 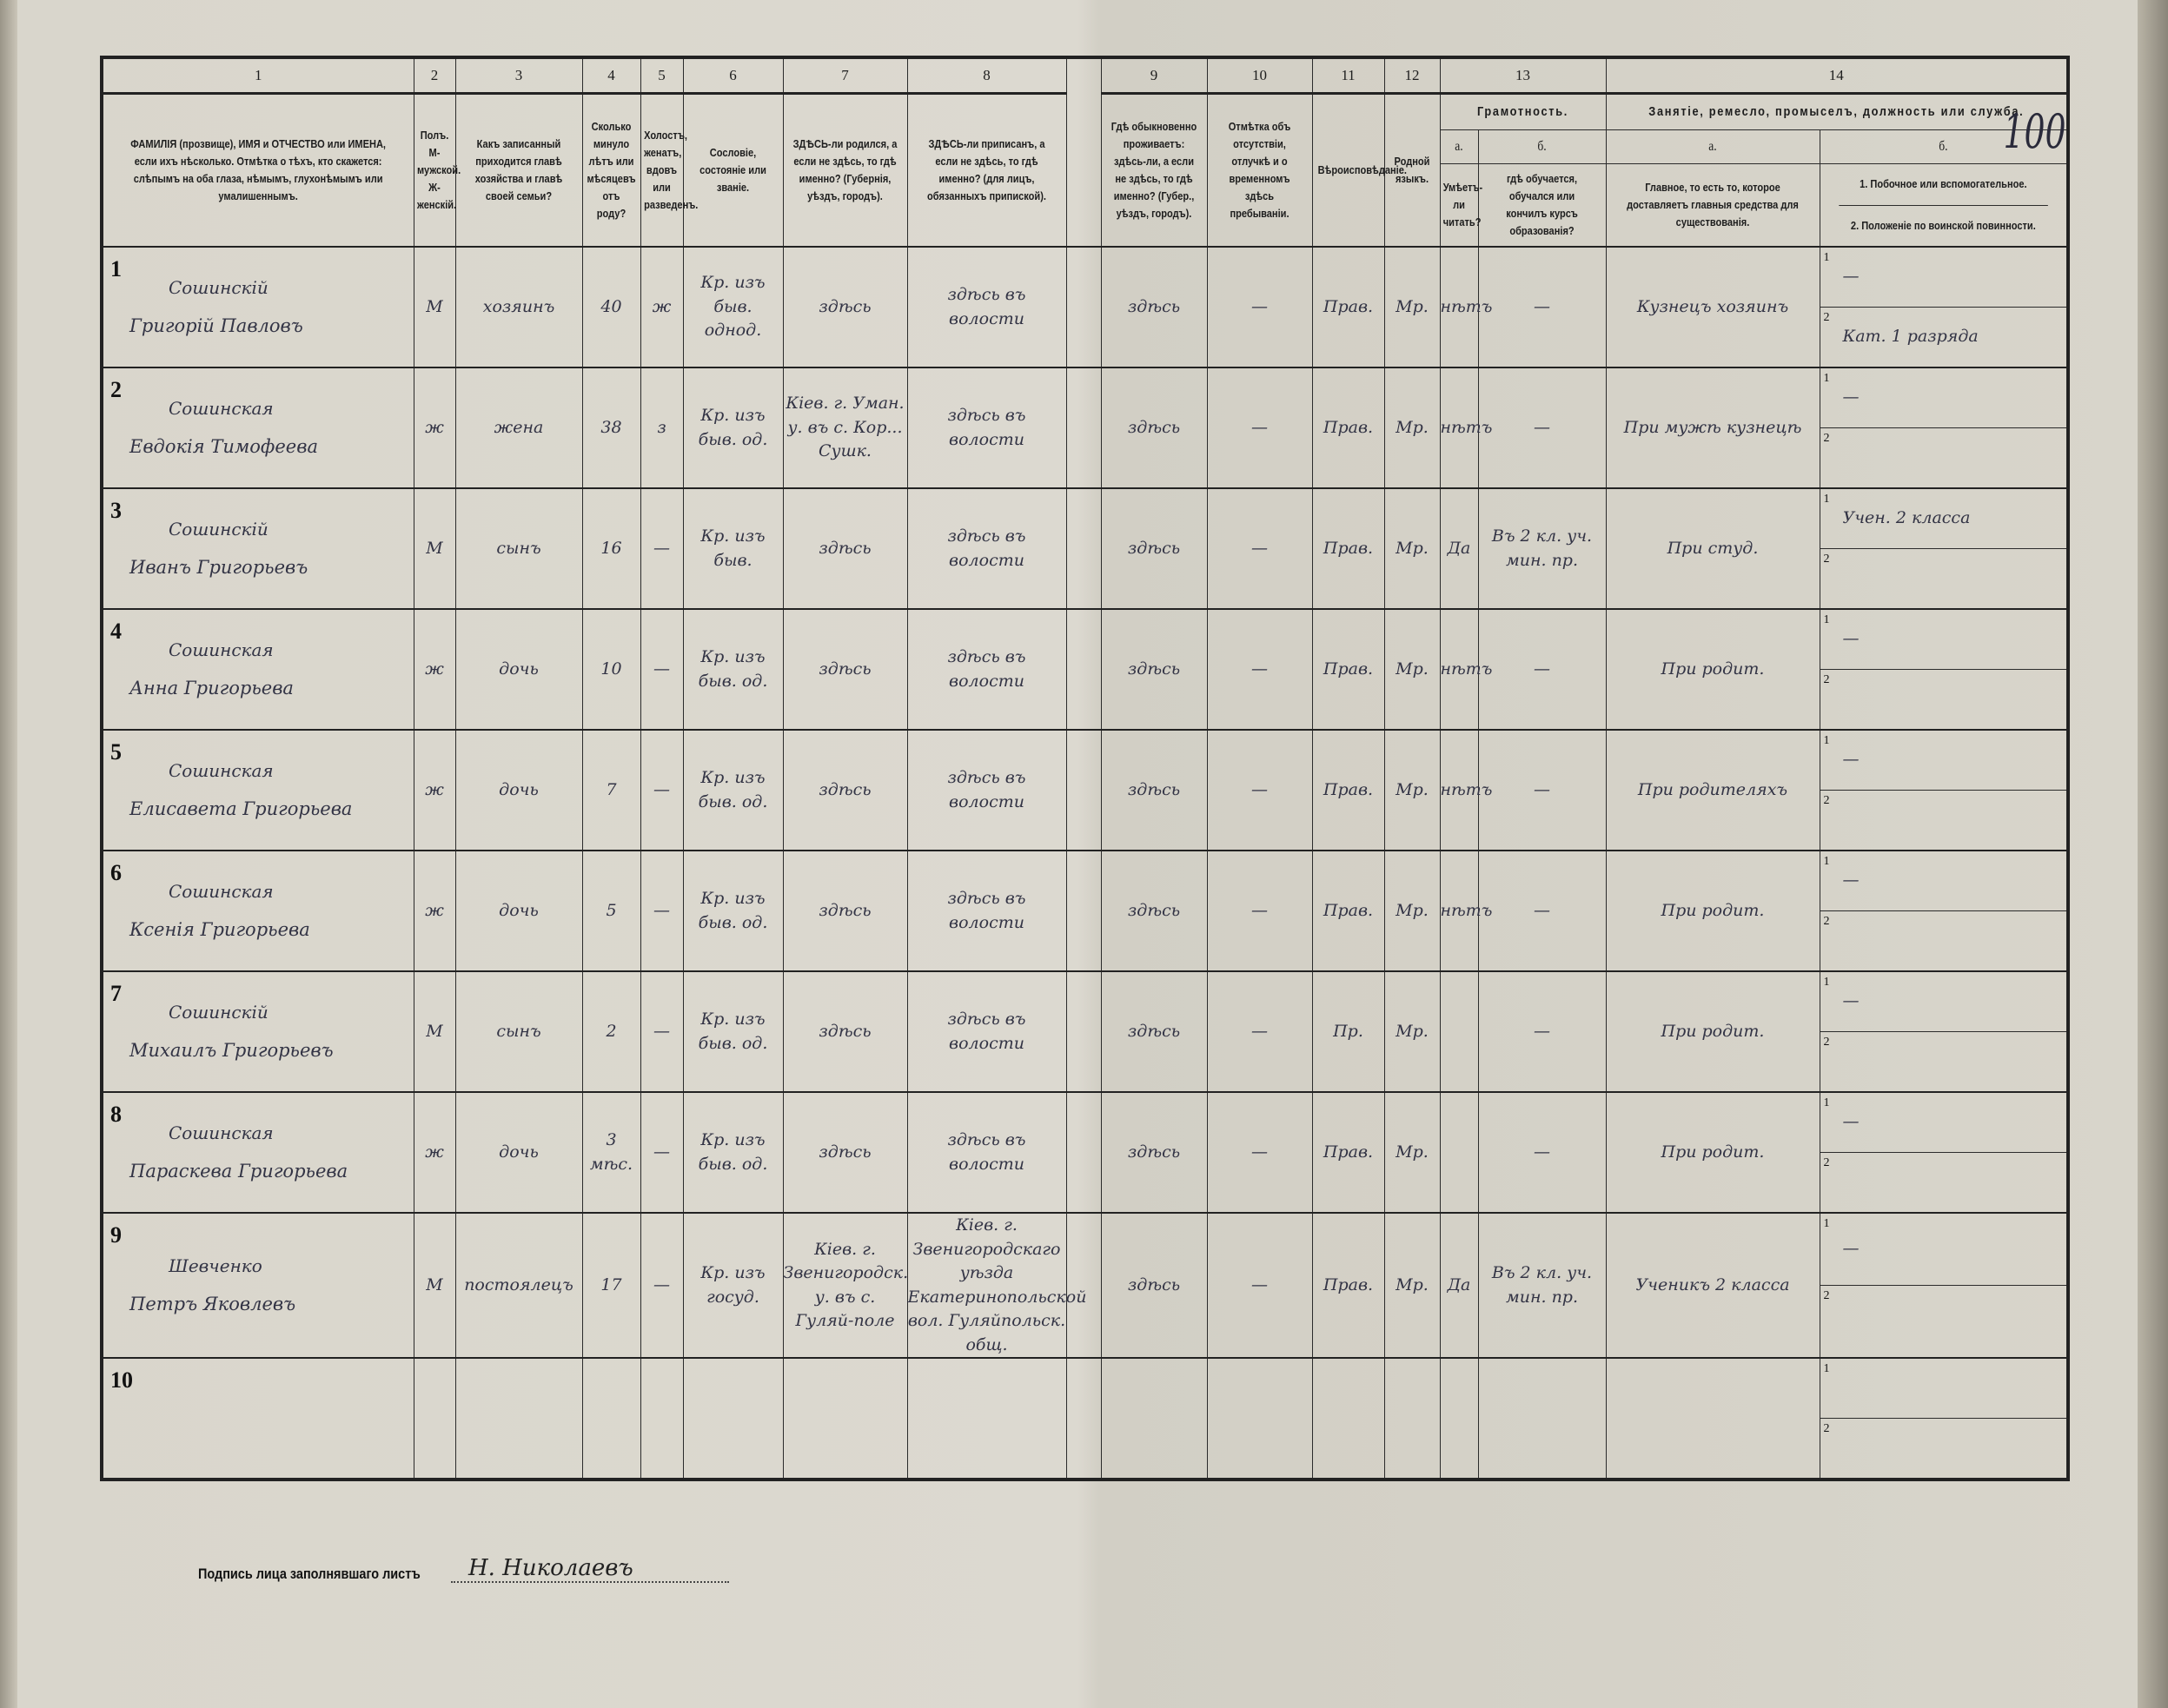 I want to click on secondary-military-split: 1 Учен. 2 класса 2, so click(x=1944, y=549).